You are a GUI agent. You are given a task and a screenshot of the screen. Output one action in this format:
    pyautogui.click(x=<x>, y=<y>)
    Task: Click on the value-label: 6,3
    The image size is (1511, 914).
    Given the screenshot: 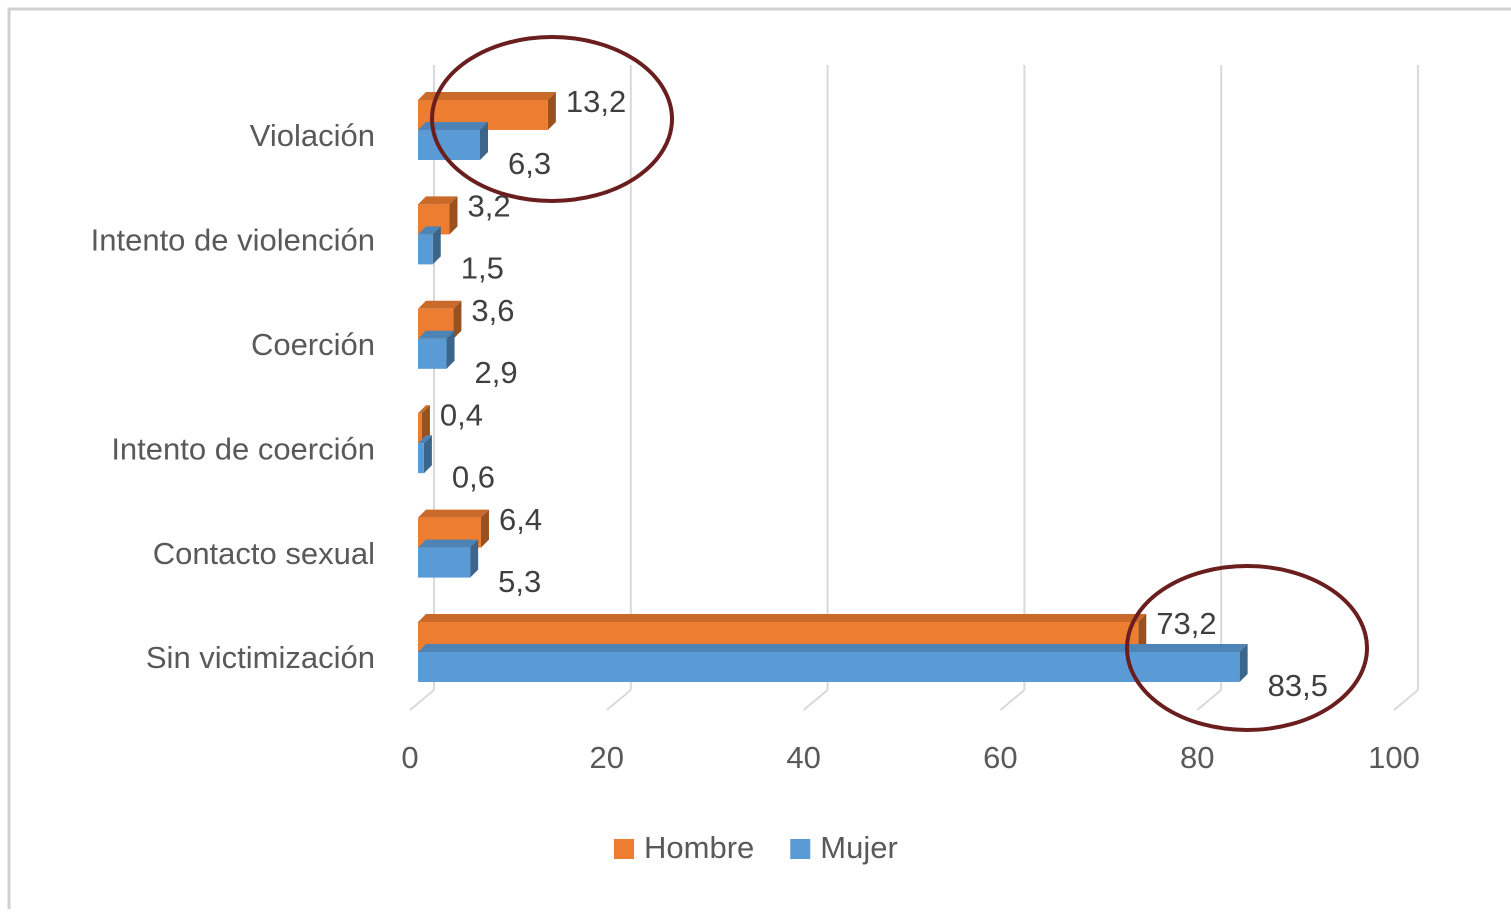 What is the action you would take?
    pyautogui.click(x=529, y=163)
    